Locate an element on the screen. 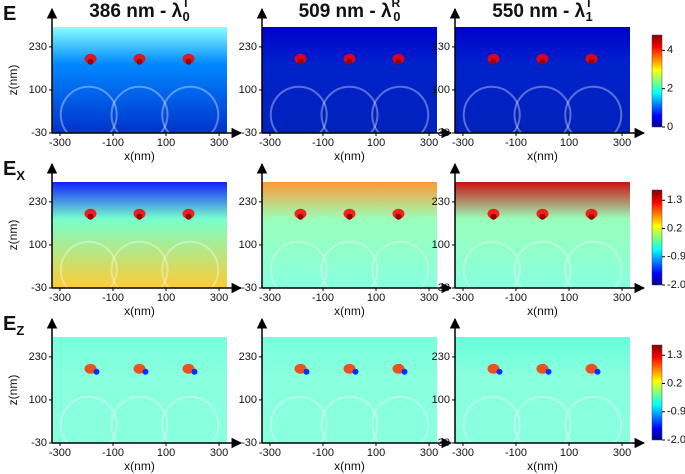 The image size is (685, 474). colorbar-tick-label: 4 is located at coordinates (670, 50).